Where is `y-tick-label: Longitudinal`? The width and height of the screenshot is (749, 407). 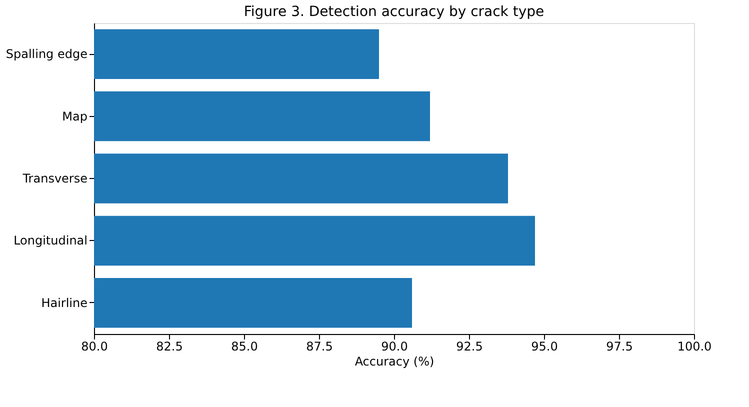 y-tick-label: Longitudinal is located at coordinates (51, 241).